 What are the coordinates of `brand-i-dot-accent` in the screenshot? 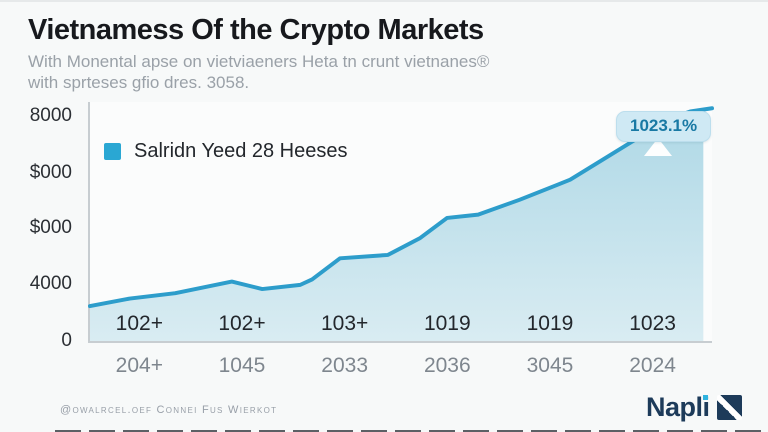 It's located at (705, 397).